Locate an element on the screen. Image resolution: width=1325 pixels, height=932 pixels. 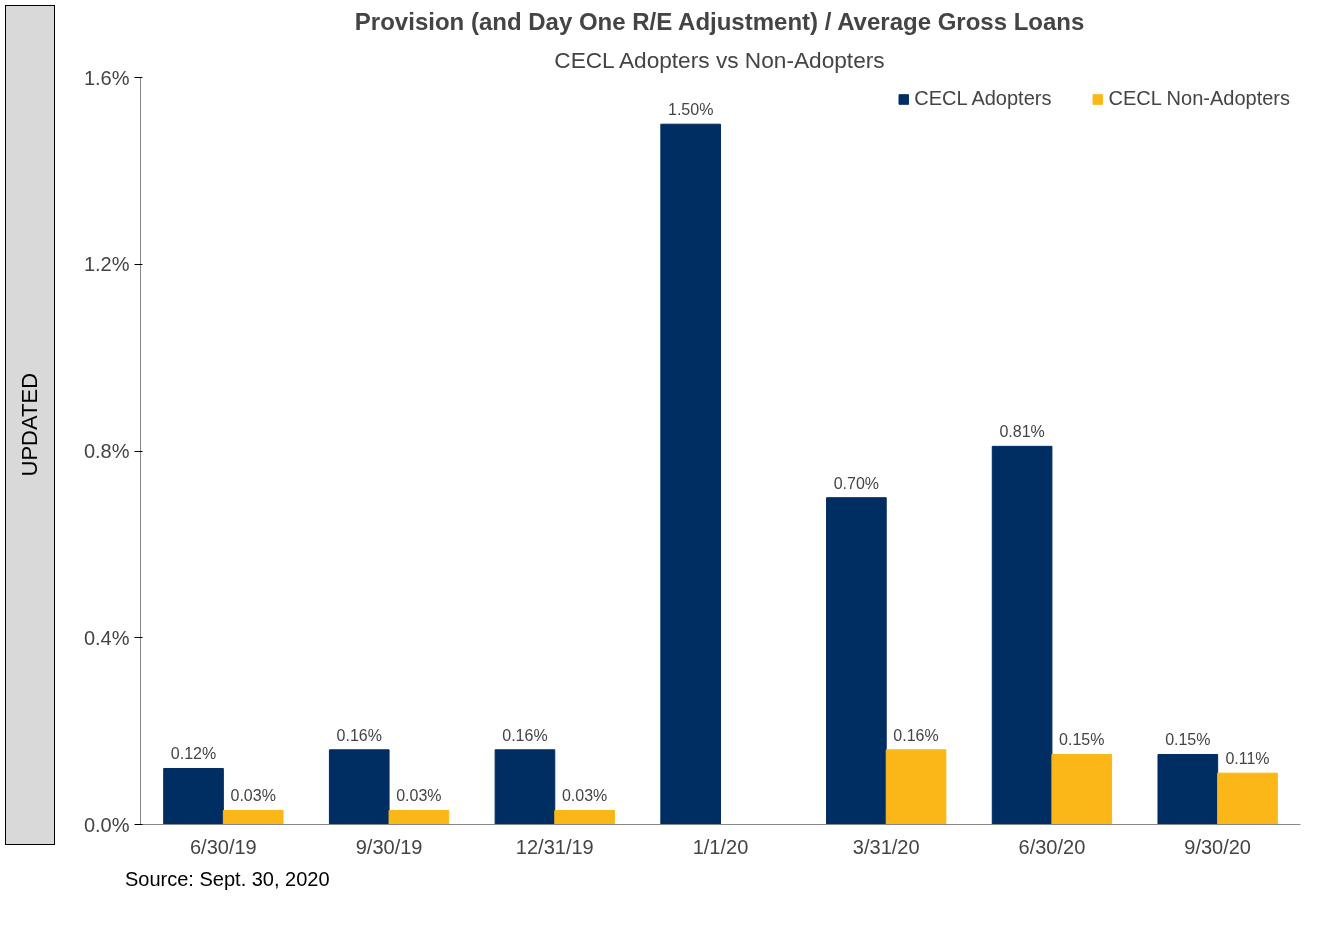
x-tick-label: 9/30/19 is located at coordinates (389, 846).